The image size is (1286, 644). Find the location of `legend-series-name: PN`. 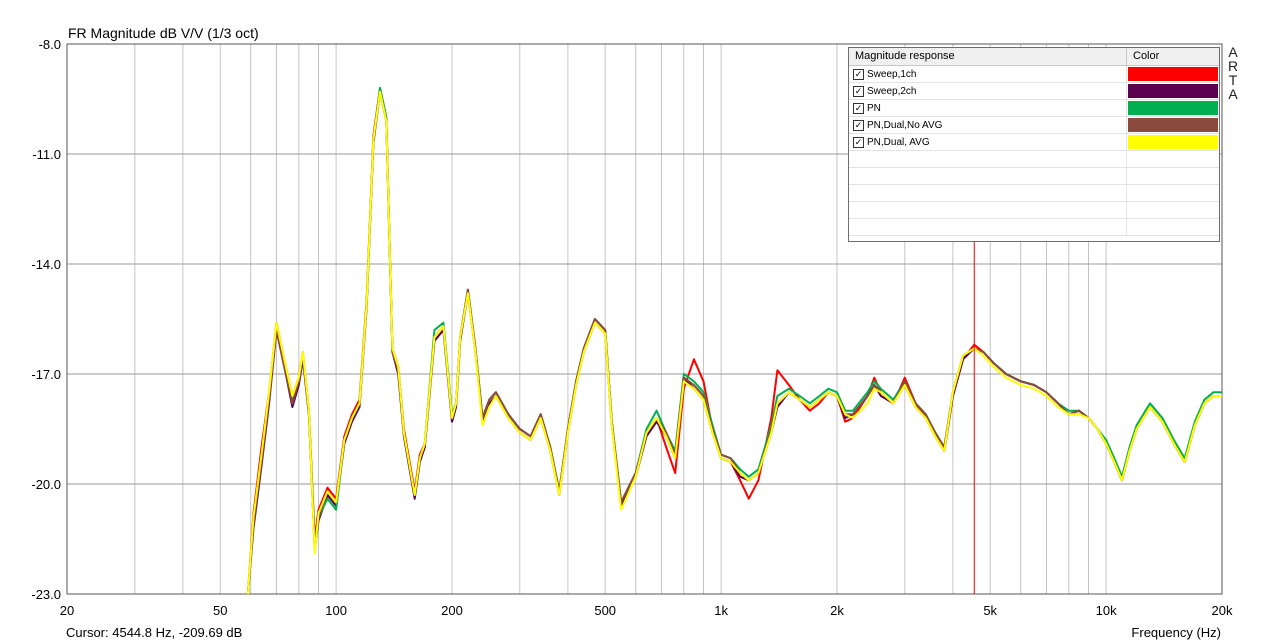

legend-series-name: PN is located at coordinates (874, 108).